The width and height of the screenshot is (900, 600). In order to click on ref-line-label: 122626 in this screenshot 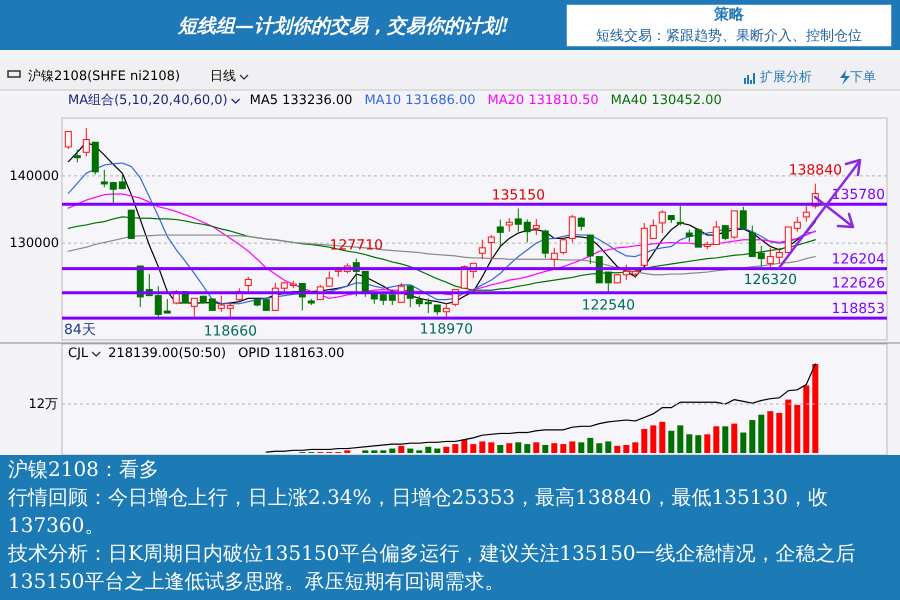, I will do `click(859, 284)`.